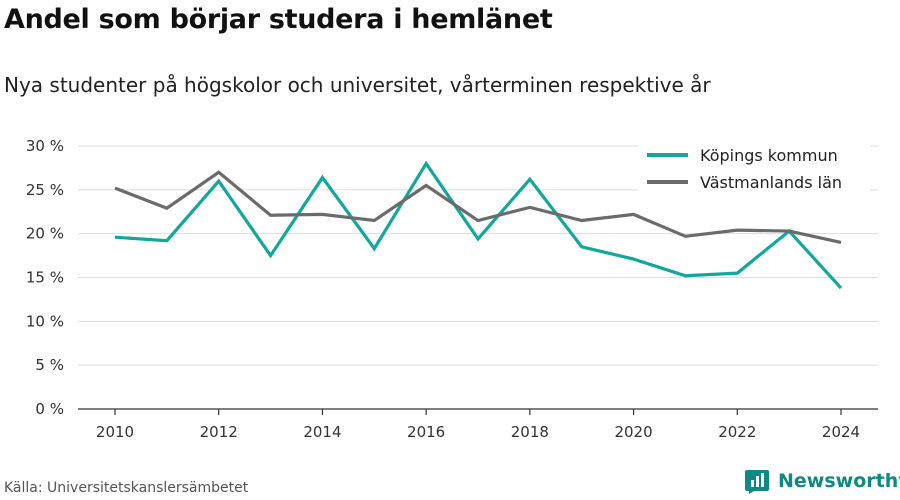  Describe the element at coordinates (219, 432) in the screenshot. I see `x-tick-label: 2012` at that location.